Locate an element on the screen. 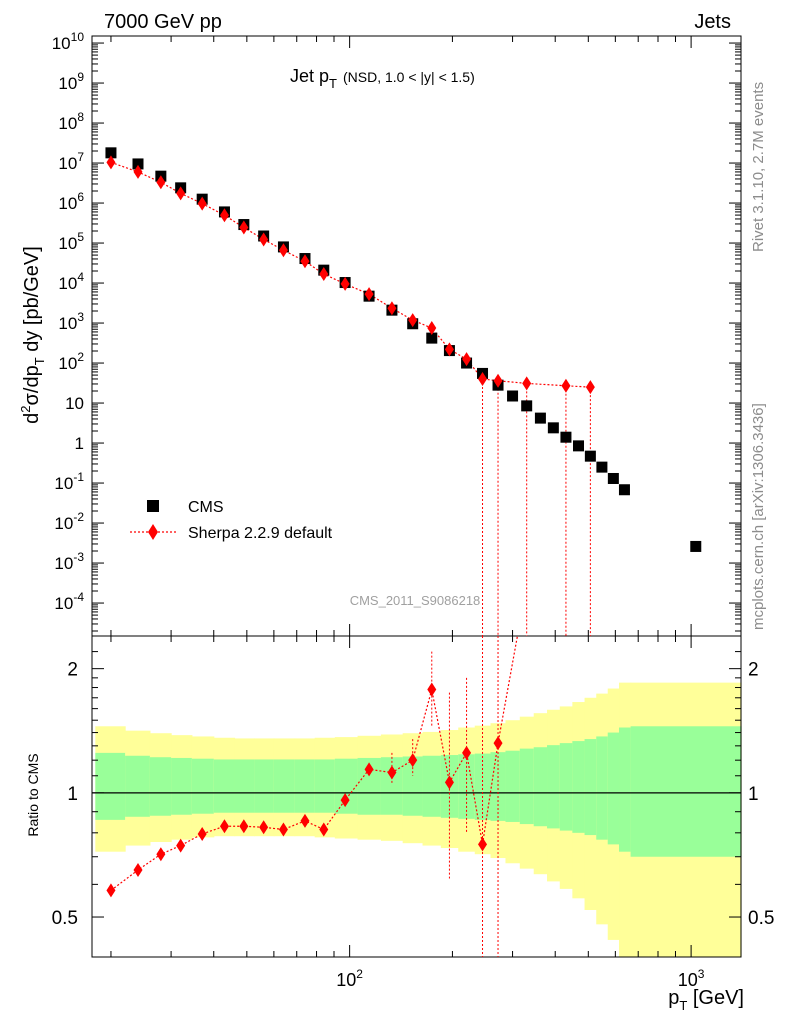 The height and width of the screenshot is (1024, 786). watermark: CMS_2011_S9086218 is located at coordinates (415, 600).